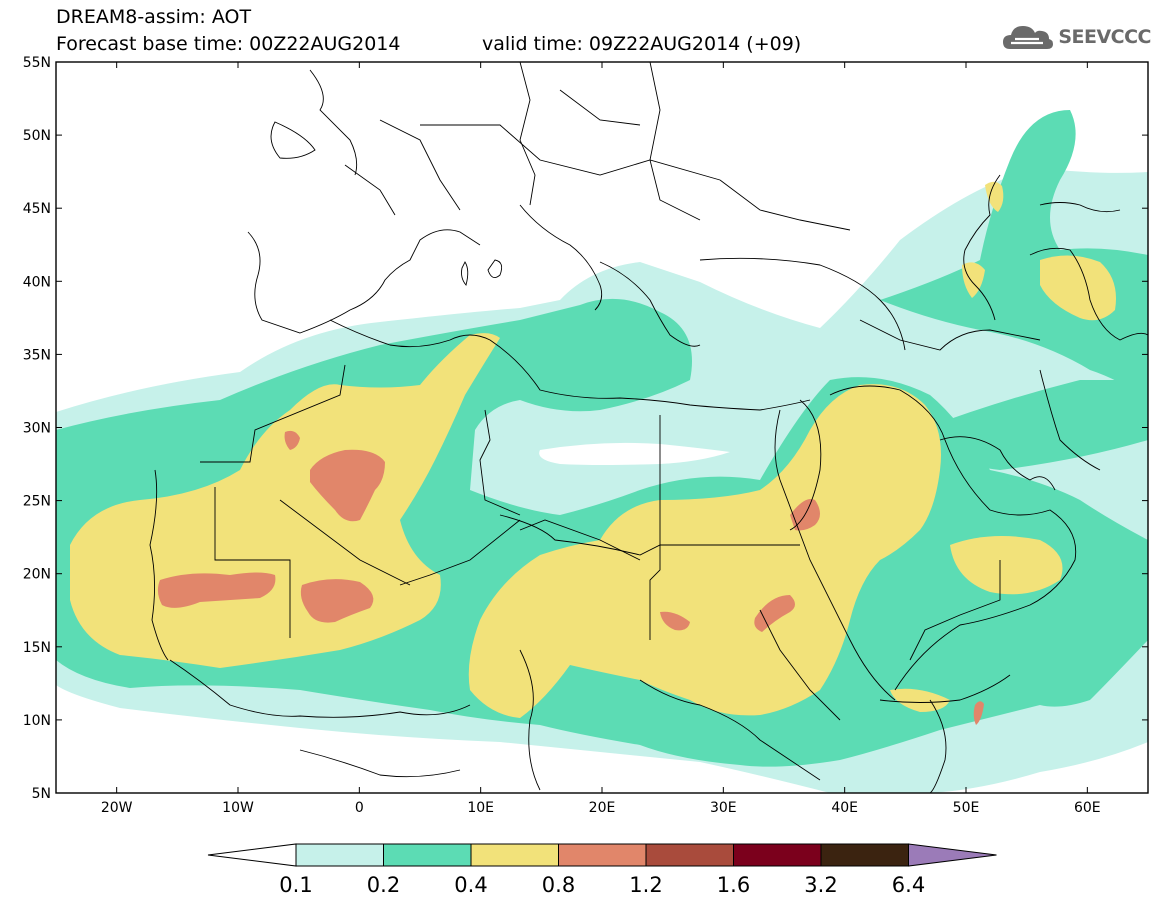  Describe the element at coordinates (1028, 37) in the screenshot. I see `cloud-logo-icon` at that location.